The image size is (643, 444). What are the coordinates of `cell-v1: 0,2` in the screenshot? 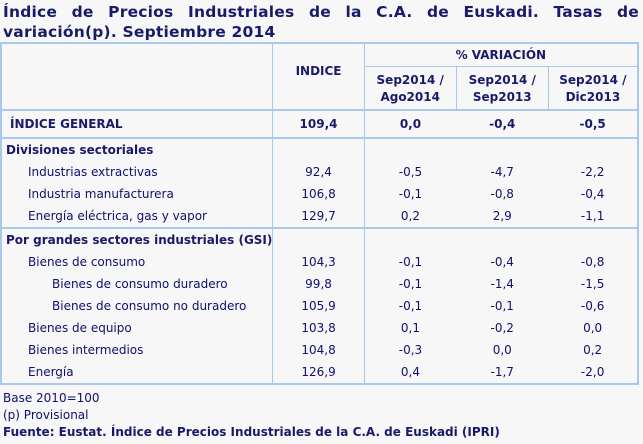 It's located at (410, 217).